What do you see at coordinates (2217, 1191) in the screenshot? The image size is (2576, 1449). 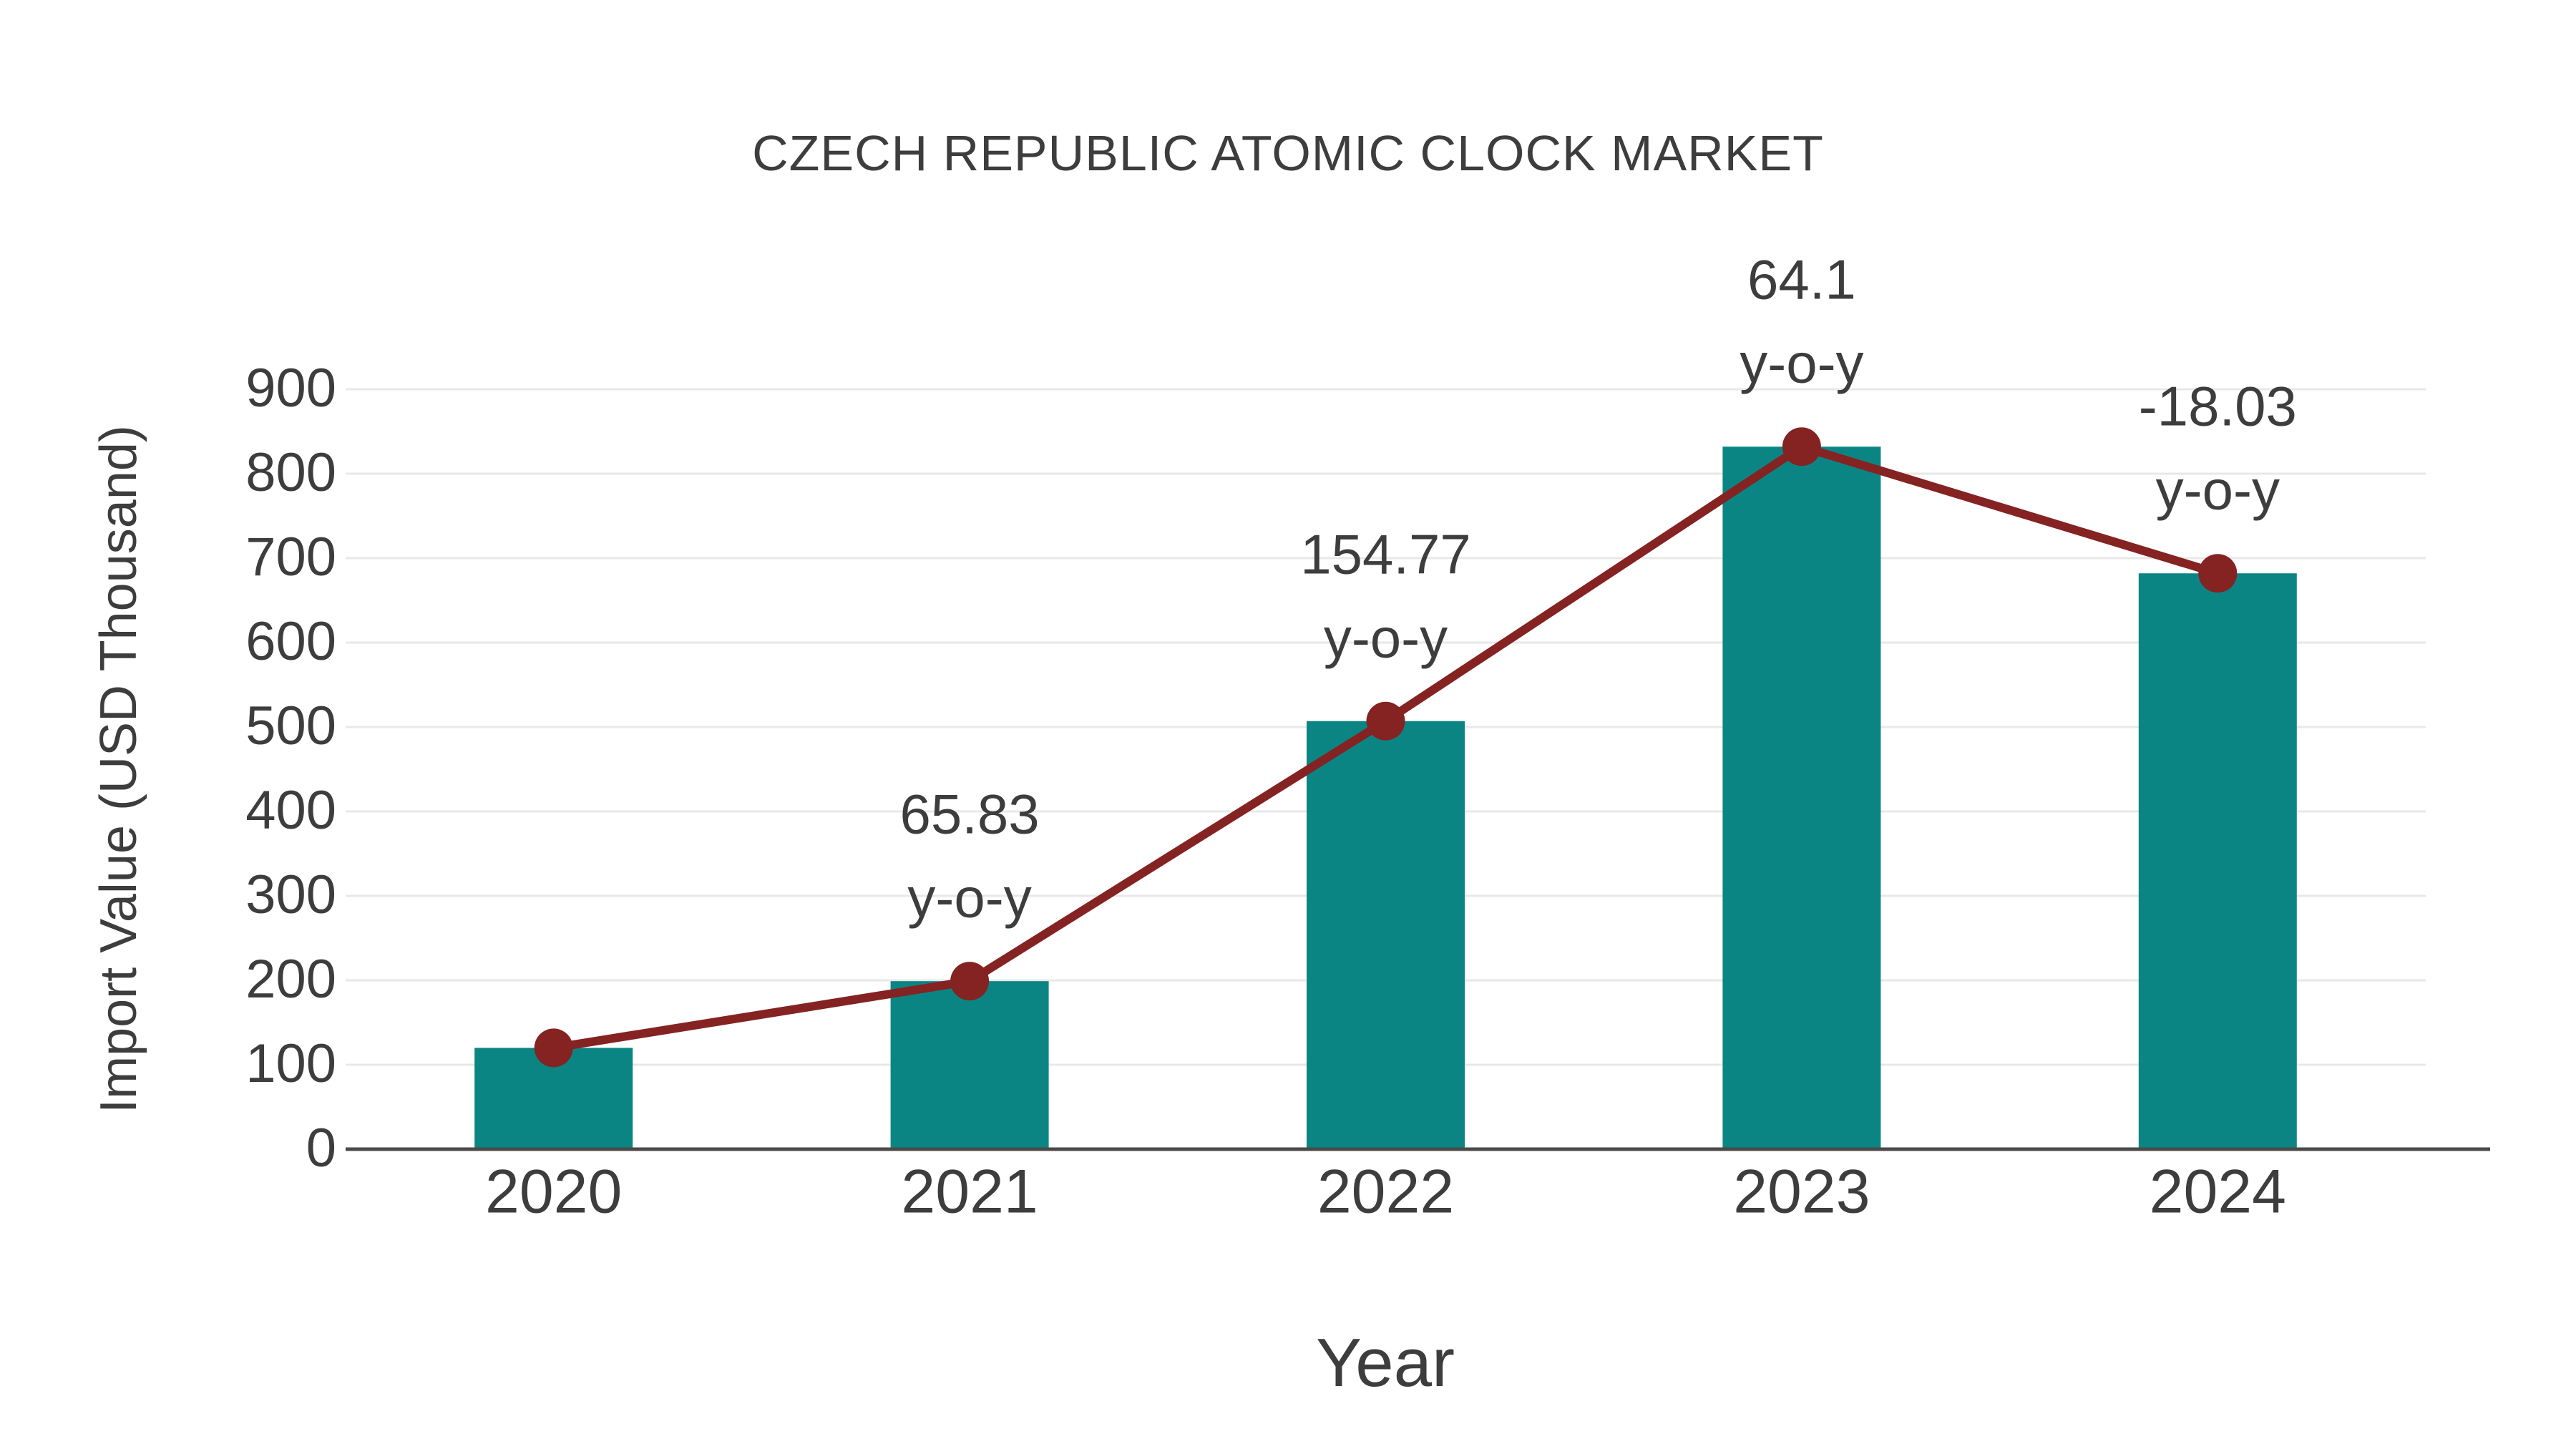 I see `x-tick-label-2024: 2024` at bounding box center [2217, 1191].